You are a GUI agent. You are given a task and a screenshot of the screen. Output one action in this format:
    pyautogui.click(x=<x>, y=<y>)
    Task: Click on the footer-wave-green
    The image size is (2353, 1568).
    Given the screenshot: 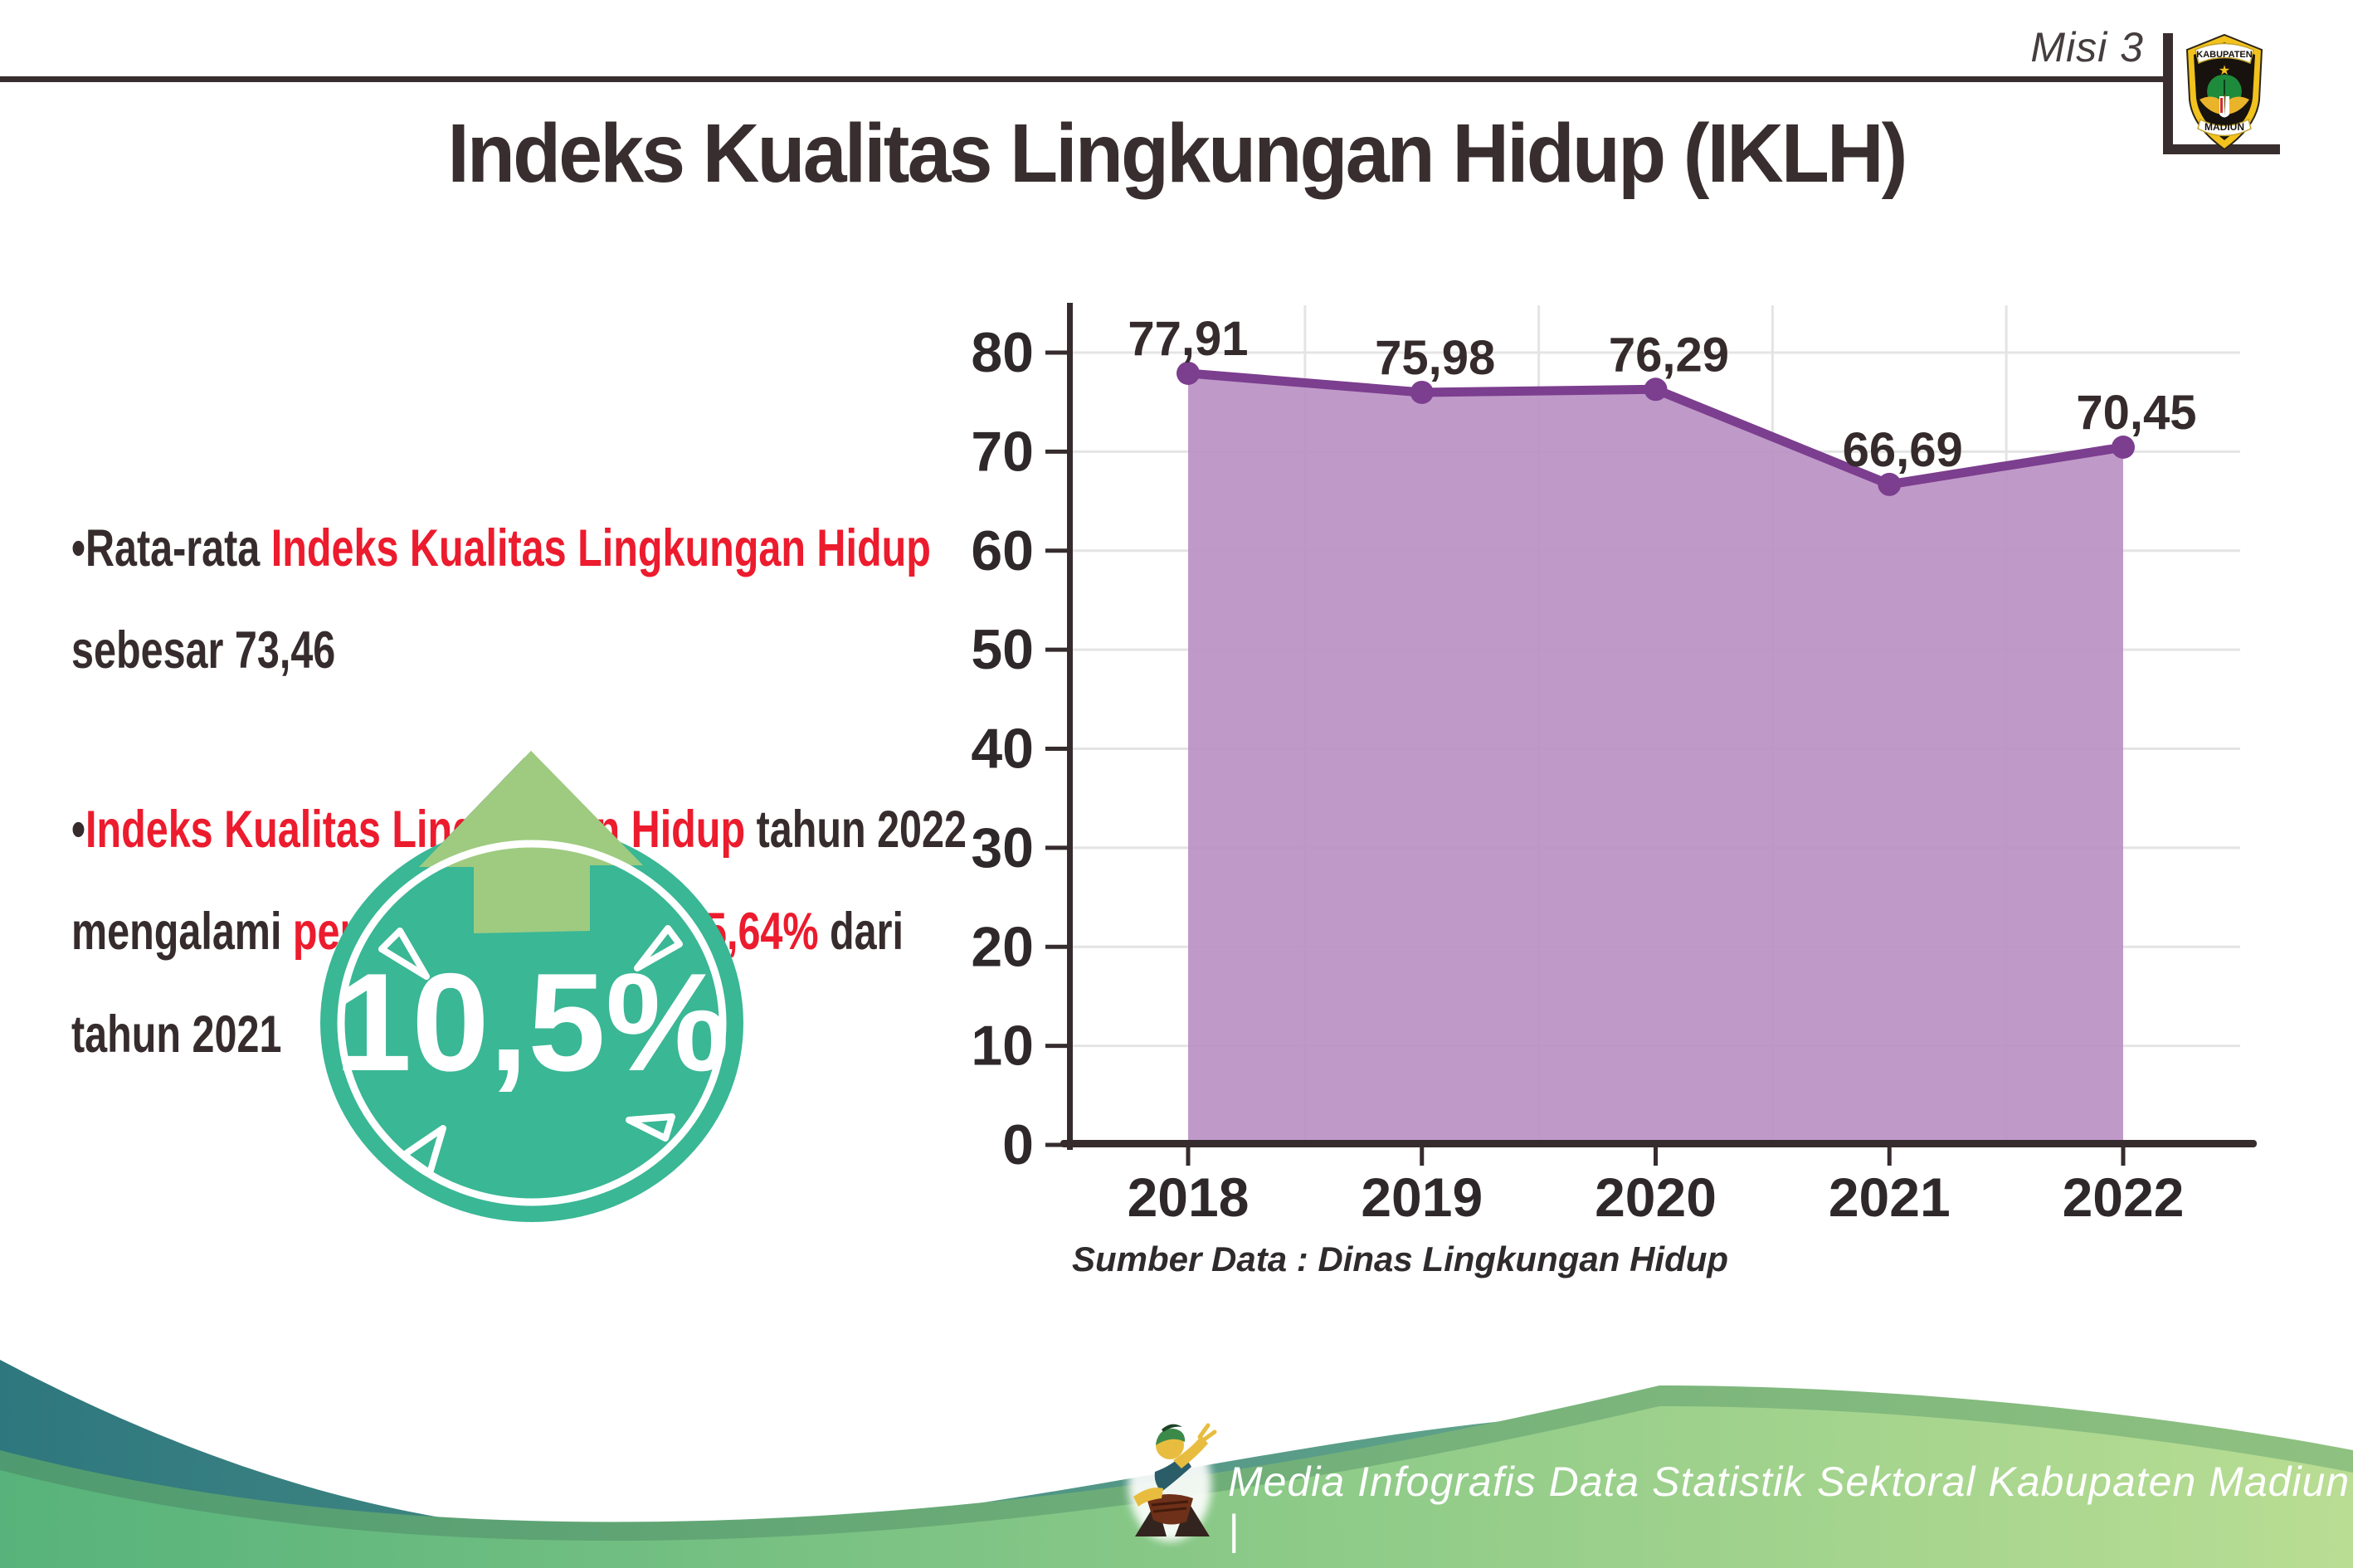 What is the action you would take?
    pyautogui.click(x=1176, y=1487)
    